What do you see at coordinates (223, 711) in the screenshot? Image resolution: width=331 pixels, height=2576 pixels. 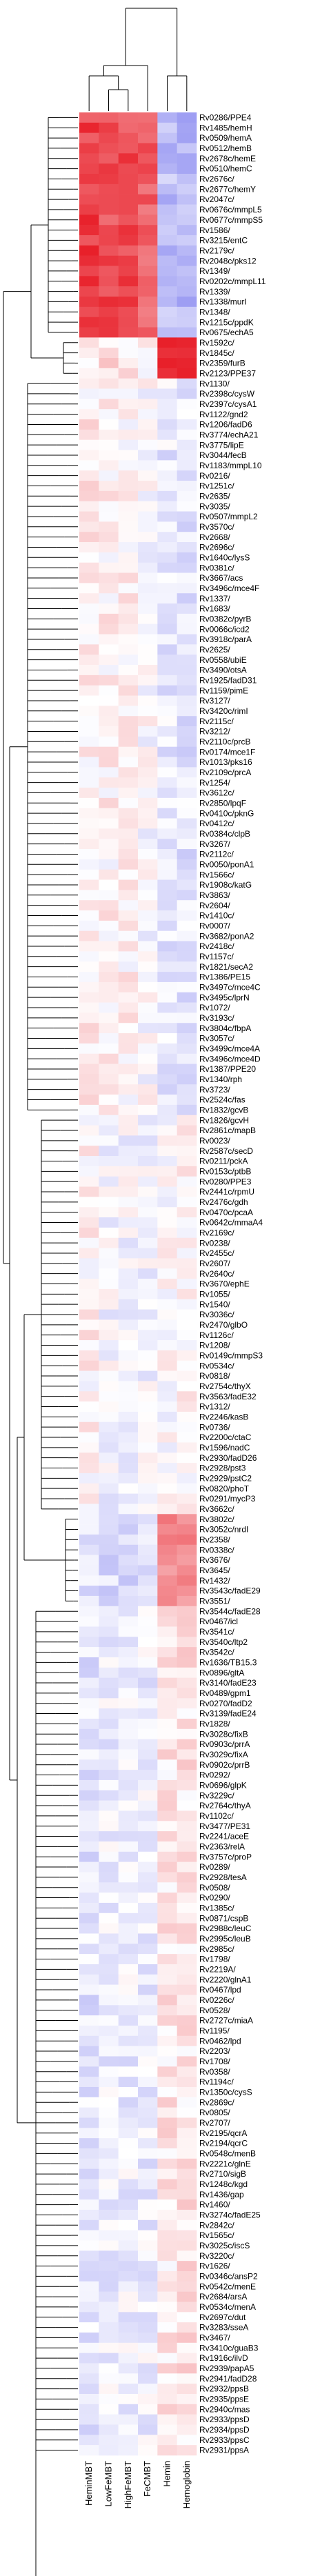 I see `row-label: Rv3420c/rimI` at bounding box center [223, 711].